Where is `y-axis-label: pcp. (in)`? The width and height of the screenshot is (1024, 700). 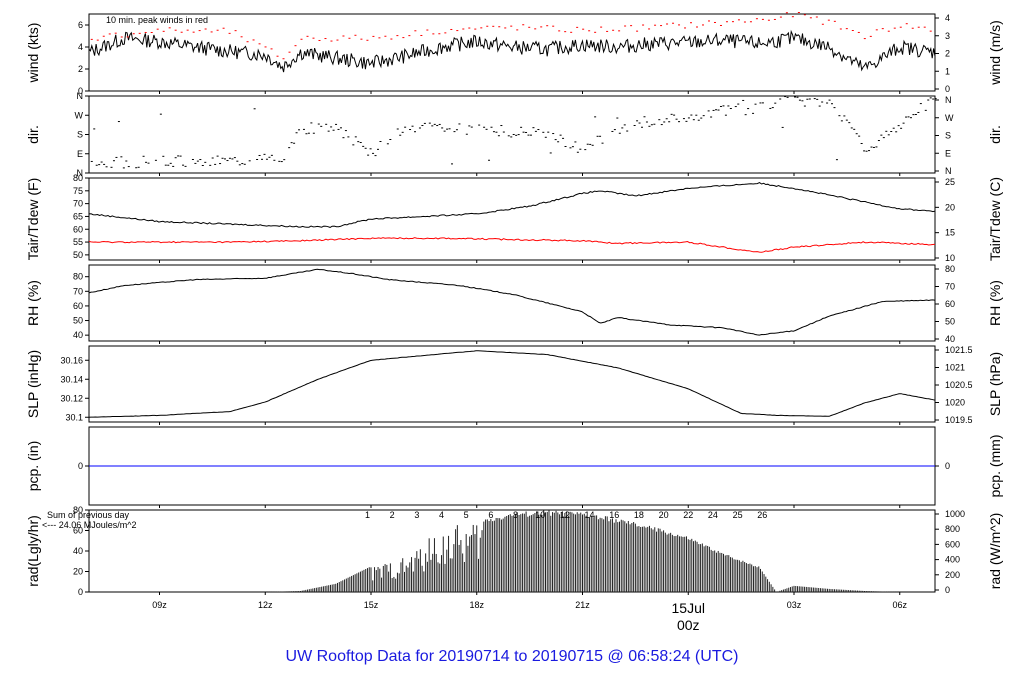 y-axis-label: pcp. (in) is located at coordinates (33, 466).